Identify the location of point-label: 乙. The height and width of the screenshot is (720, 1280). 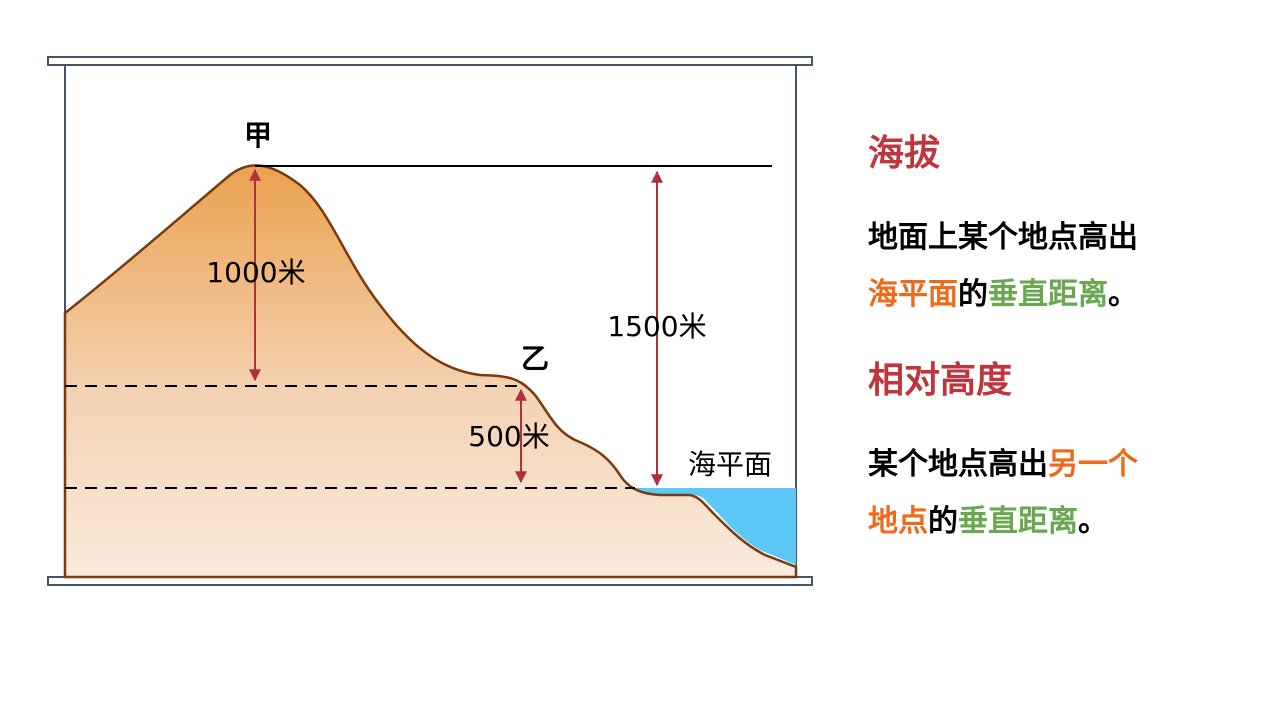
(535, 358).